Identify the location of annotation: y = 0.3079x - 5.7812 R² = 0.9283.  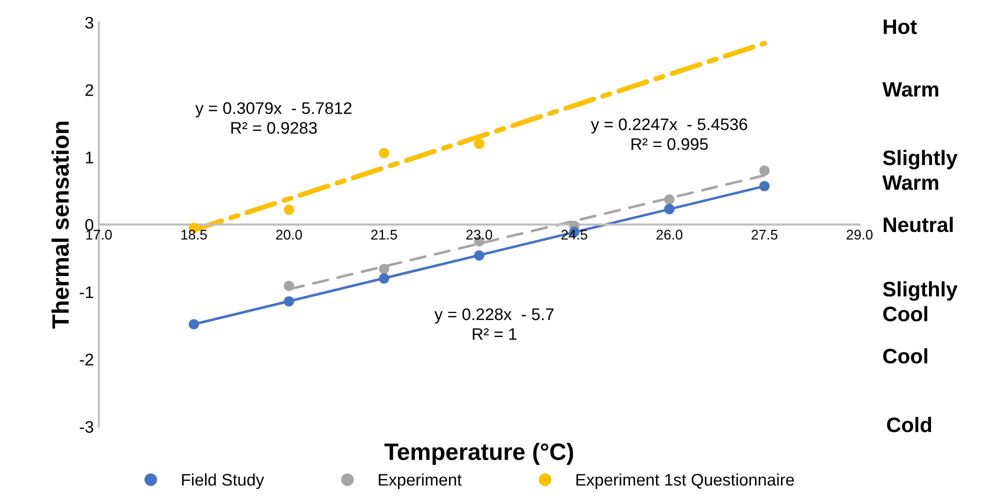
(273, 118).